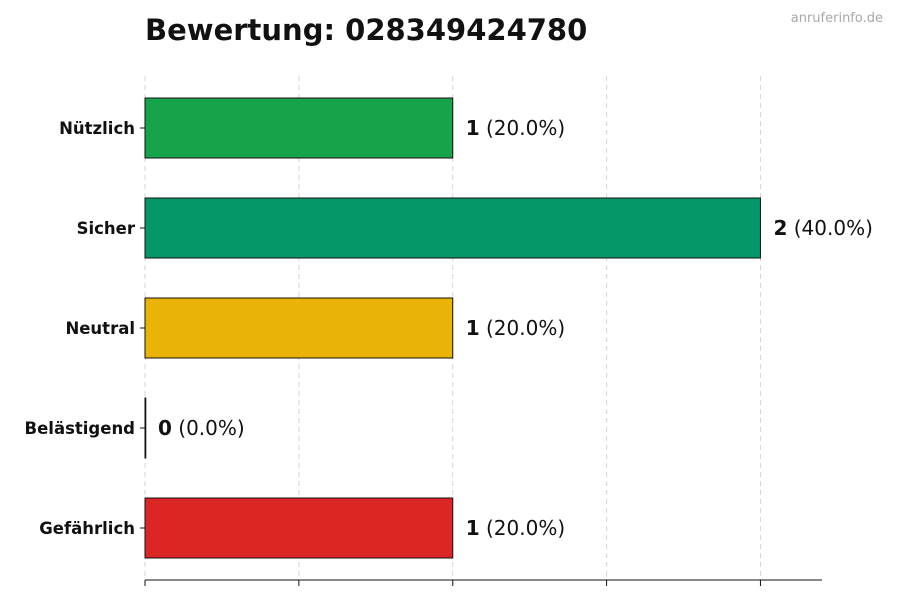 This screenshot has height=600, width=900. What do you see at coordinates (830, 228) in the screenshot?
I see `value-percent: (40.0%)` at bounding box center [830, 228].